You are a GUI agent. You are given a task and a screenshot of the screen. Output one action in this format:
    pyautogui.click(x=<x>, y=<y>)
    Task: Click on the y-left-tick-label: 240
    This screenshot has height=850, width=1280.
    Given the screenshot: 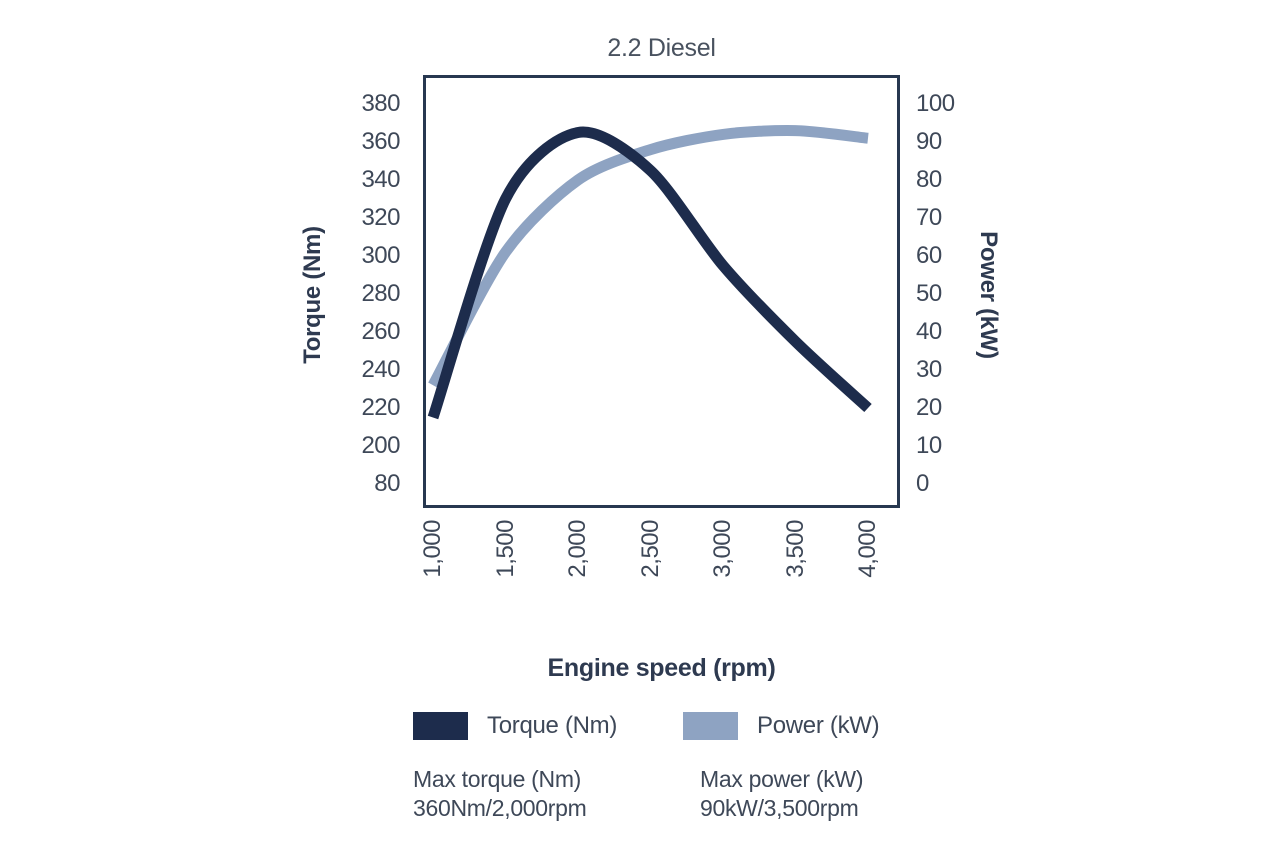 What is the action you would take?
    pyautogui.click(x=380, y=369)
    